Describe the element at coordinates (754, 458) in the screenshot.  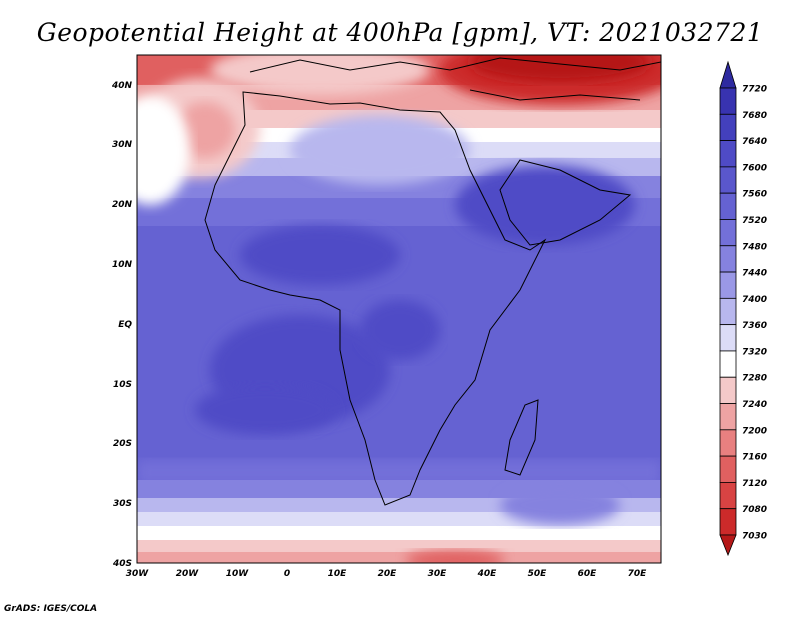
I see `colorbar-label: 7160` at that location.